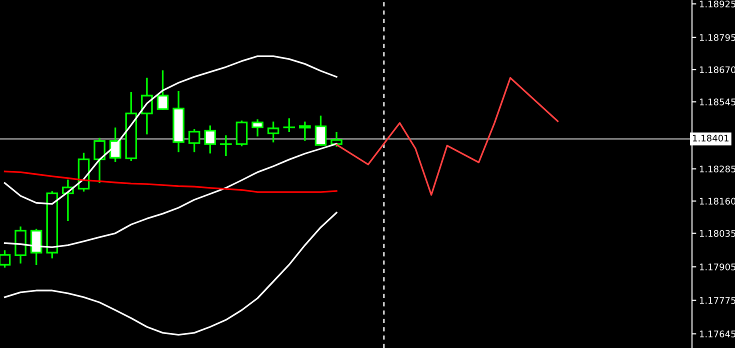  What do you see at coordinates (717, 37) in the screenshot?
I see `y-tick-label: 1.18795` at bounding box center [717, 37].